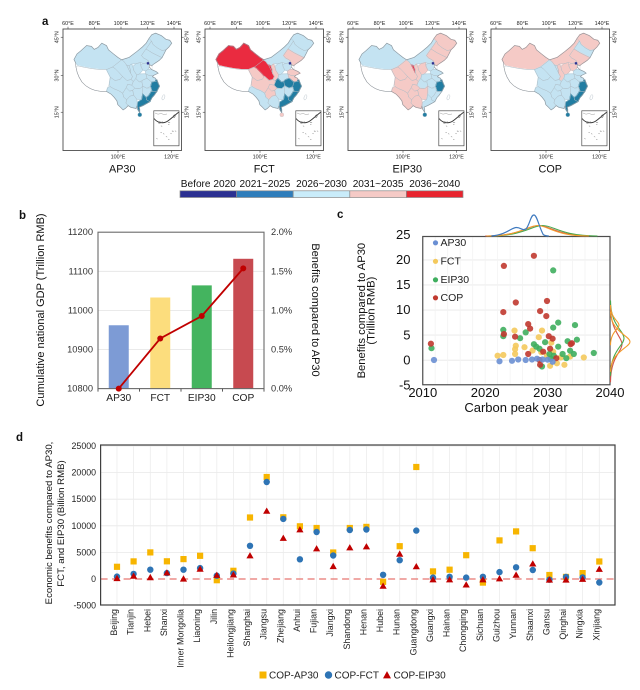 The height and width of the screenshot is (690, 640). What do you see at coordinates (84, 526) in the screenshot?
I see `svg-text: 10000` at bounding box center [84, 526].